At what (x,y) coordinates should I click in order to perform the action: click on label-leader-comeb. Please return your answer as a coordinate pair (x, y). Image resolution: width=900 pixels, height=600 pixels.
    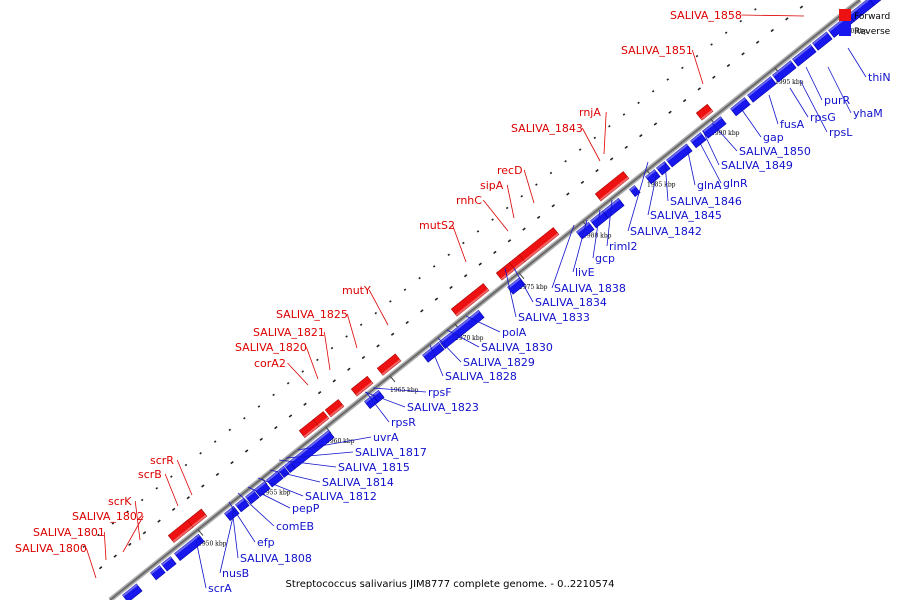
    Looking at the image, I should click on (256, 509).